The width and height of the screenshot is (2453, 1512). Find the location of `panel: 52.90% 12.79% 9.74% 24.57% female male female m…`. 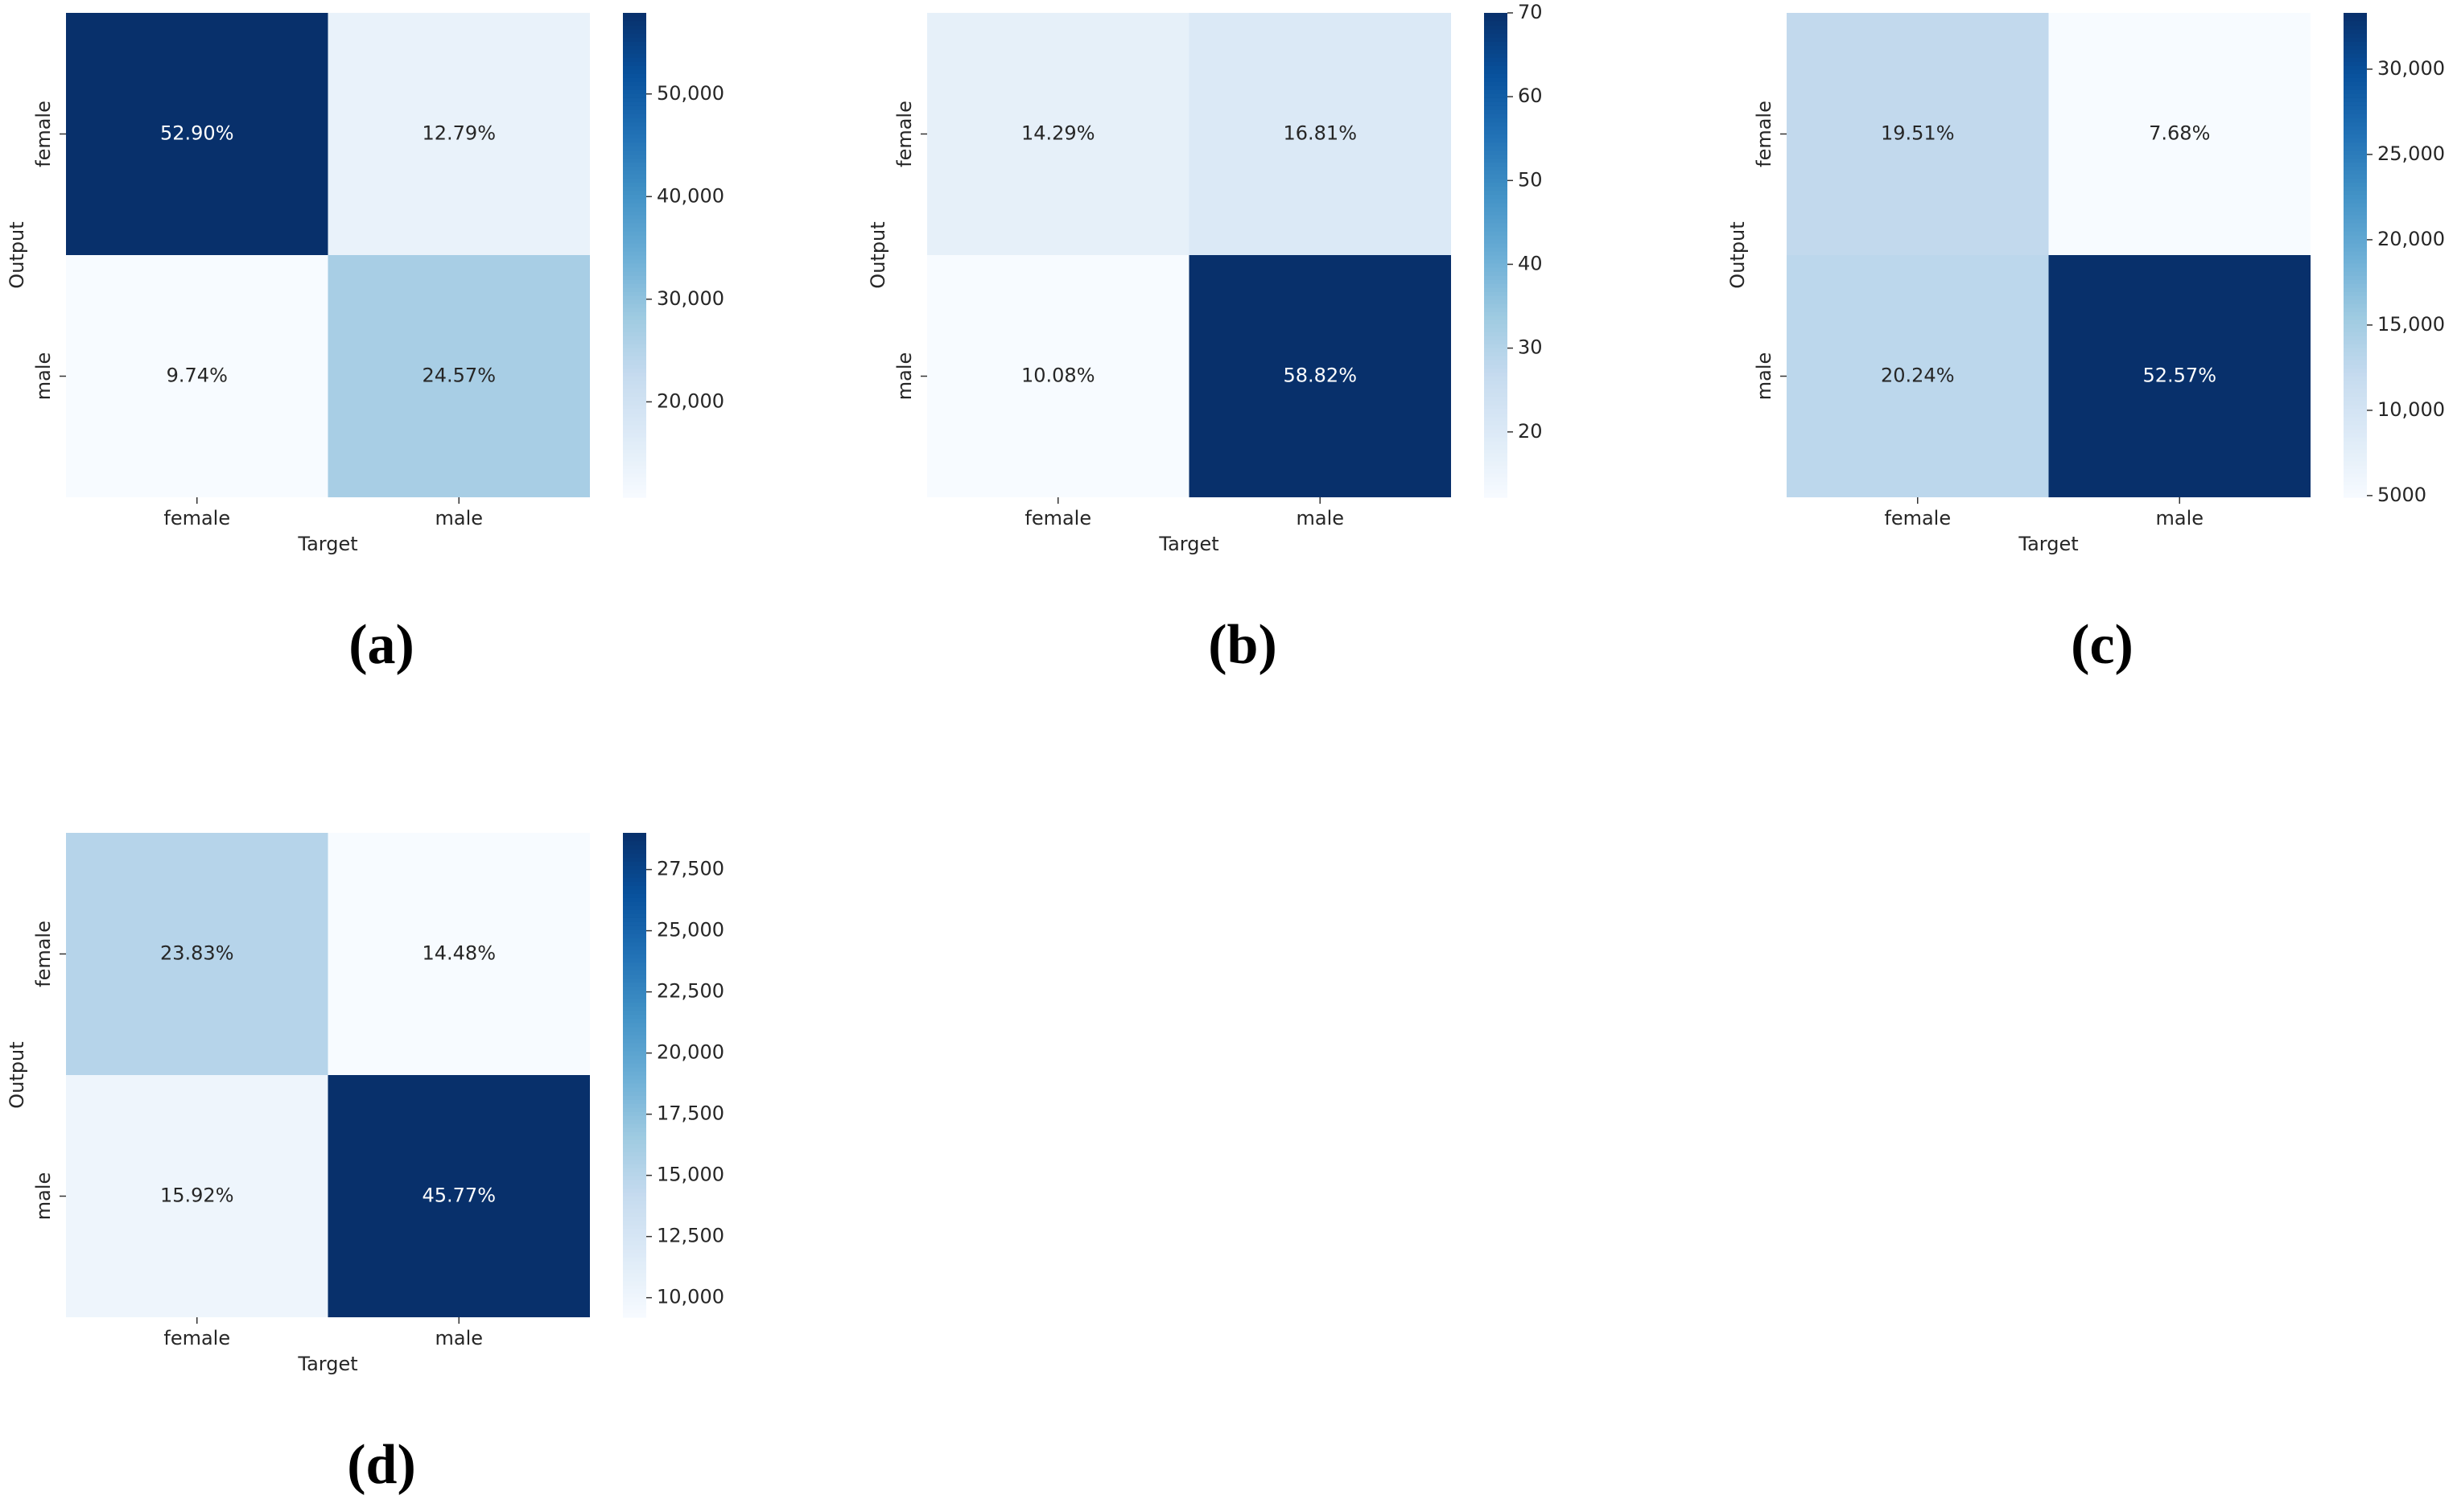

panel: 52.90% 12.79% 9.74% 24.57% female male female m… is located at coordinates (365, 344).